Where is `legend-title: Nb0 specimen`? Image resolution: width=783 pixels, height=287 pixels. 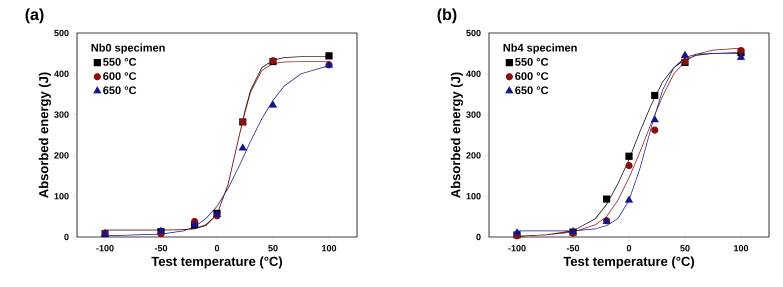 legend-title: Nb0 specimen is located at coordinates (128, 49).